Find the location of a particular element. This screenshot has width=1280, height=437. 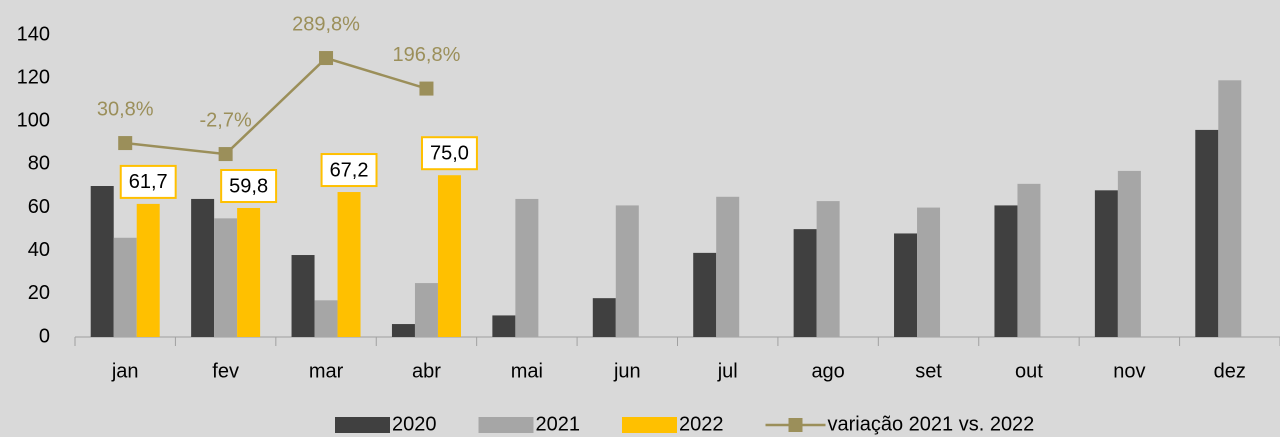

x-tick-label: jun is located at coordinates (627, 371).